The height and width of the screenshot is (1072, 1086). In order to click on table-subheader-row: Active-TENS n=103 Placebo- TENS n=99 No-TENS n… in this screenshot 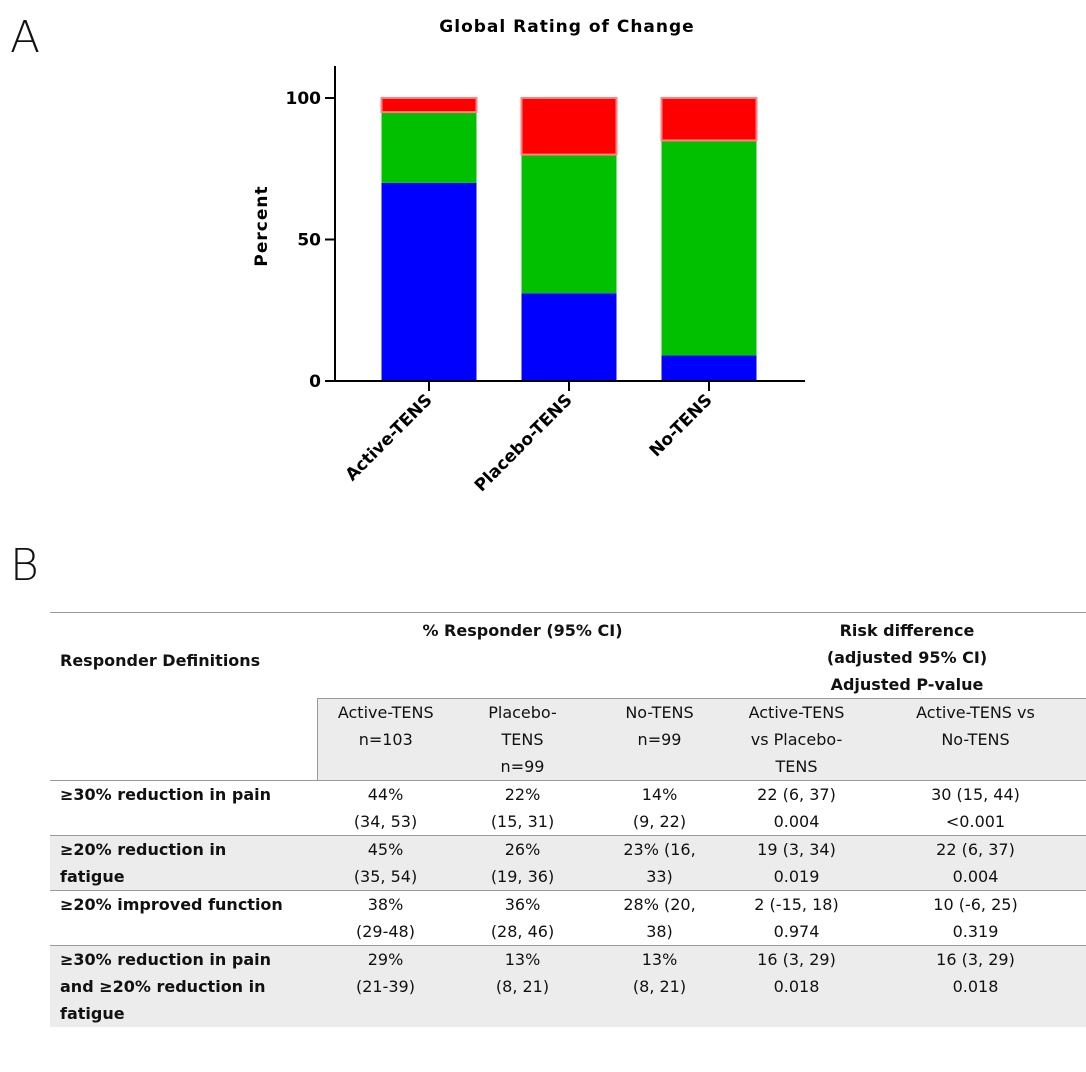, I will do `click(568, 739)`.